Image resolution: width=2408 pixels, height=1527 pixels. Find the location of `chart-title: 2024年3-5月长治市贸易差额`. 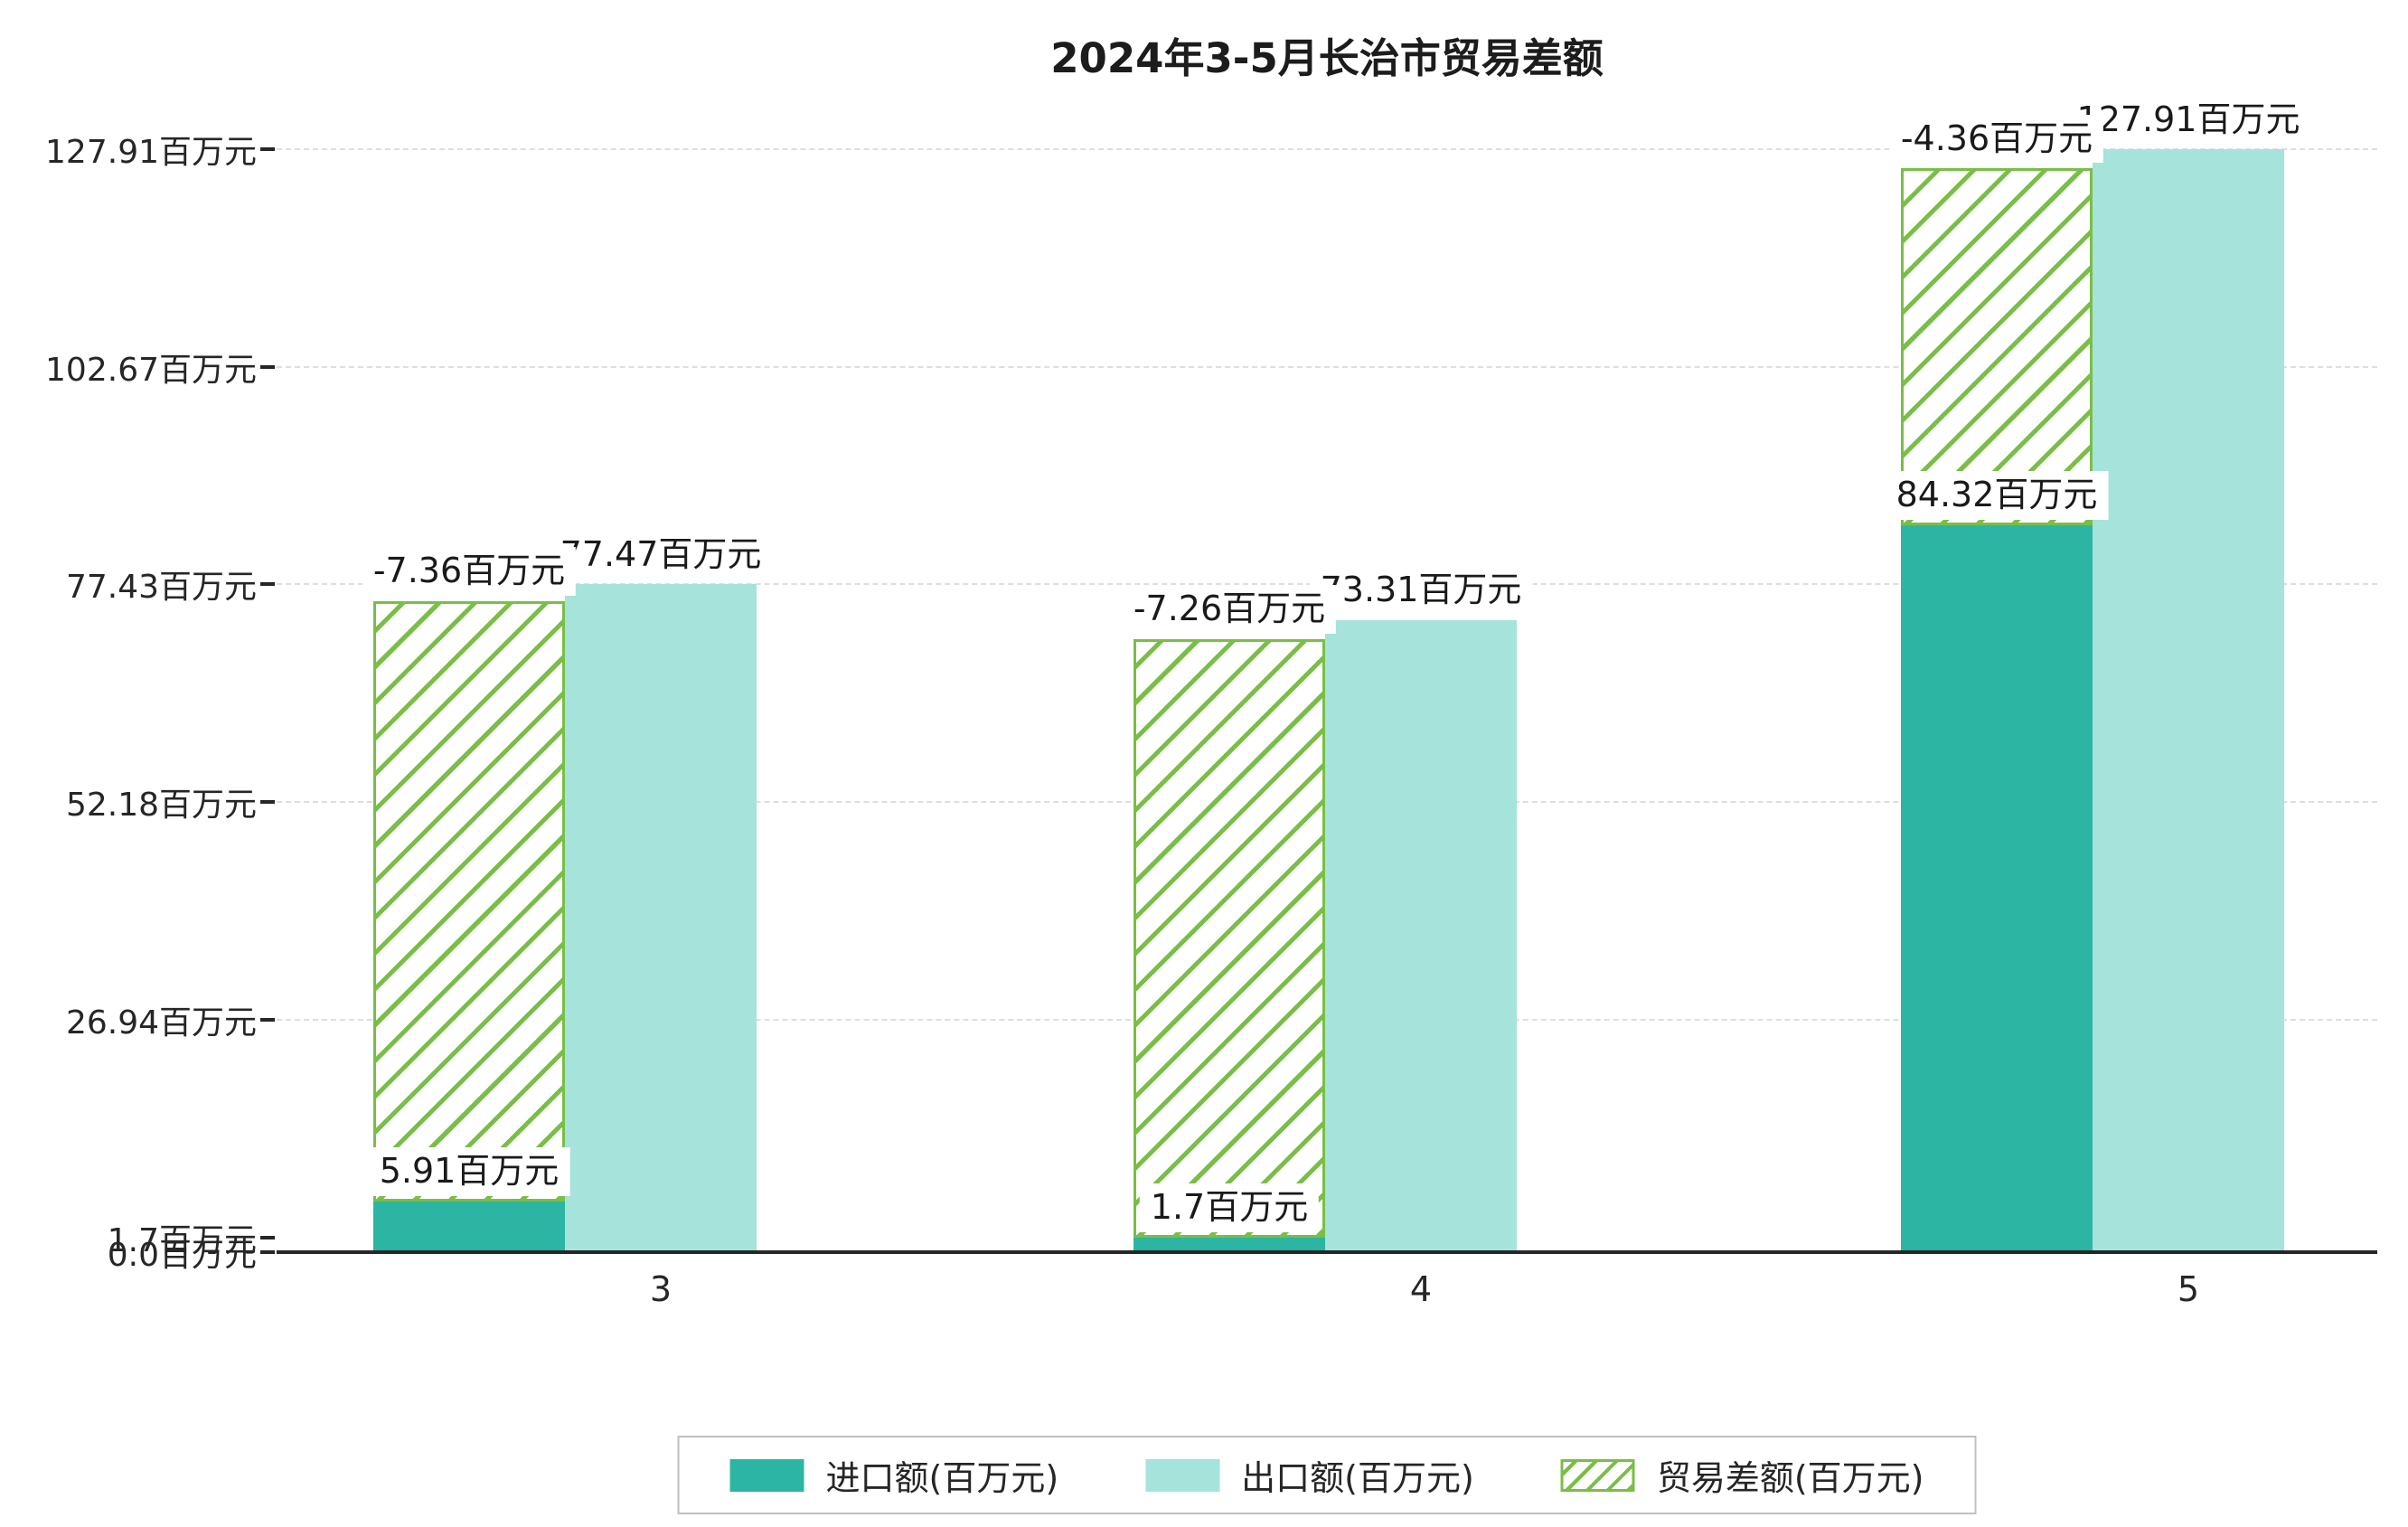

chart-title: 2024年3-5月长治市贸易差额 is located at coordinates (1327, 58).